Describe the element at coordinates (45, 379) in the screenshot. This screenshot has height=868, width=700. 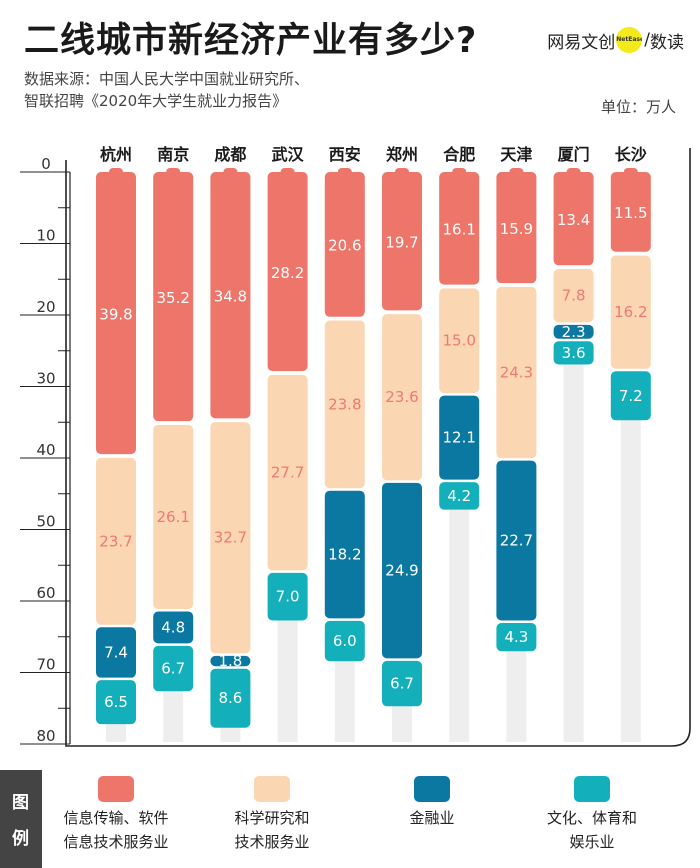
I see `y-tick-label: 30` at that location.